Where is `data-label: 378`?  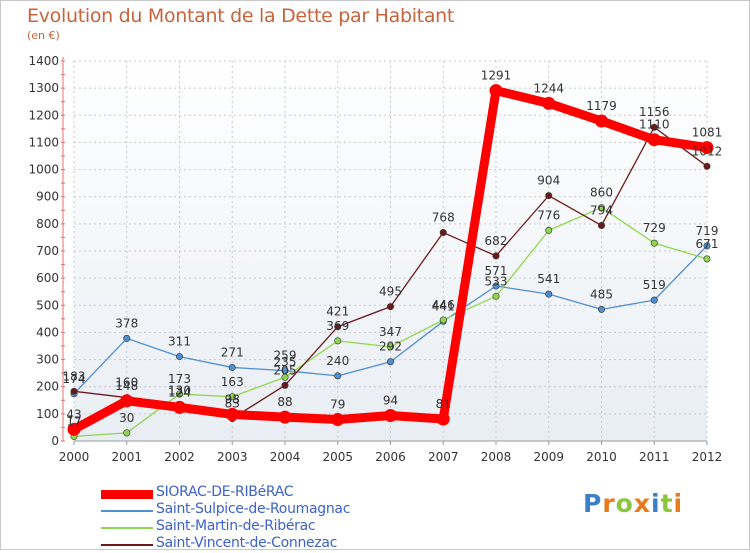 data-label: 378 is located at coordinates (126, 323).